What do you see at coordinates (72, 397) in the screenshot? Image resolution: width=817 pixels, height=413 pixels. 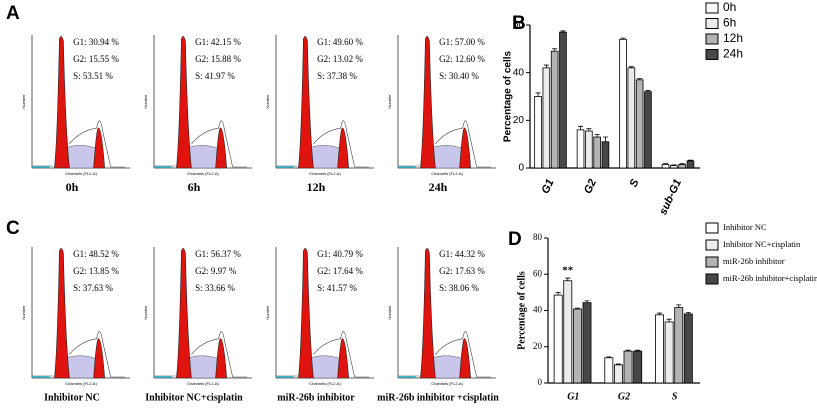 I see `caption: Inhibitor NC` at bounding box center [72, 397].